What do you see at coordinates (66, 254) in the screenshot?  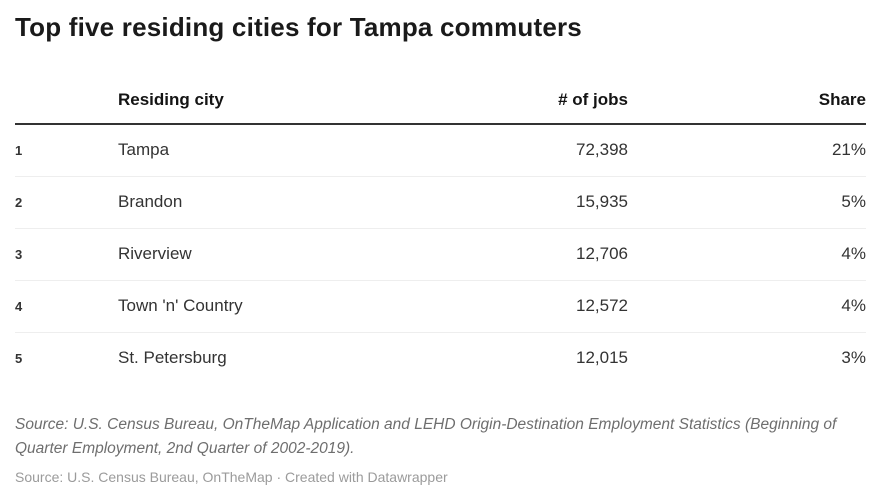 I see `rank-cell: 3` at bounding box center [66, 254].